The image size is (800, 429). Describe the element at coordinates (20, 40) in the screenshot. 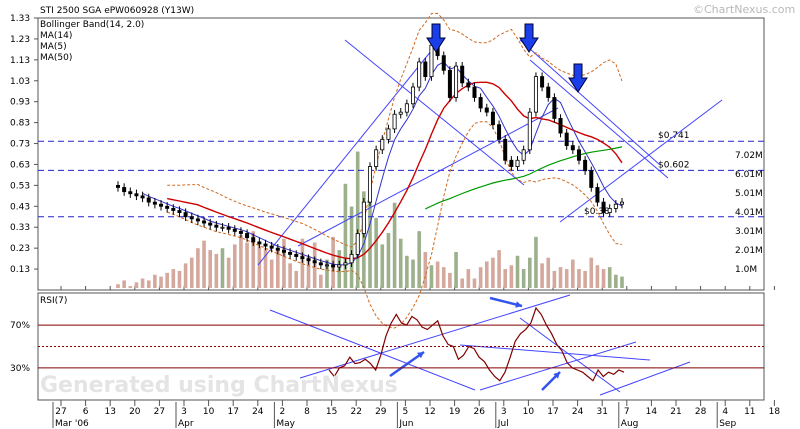

I see `price-tick-label: 1.23` at that location.